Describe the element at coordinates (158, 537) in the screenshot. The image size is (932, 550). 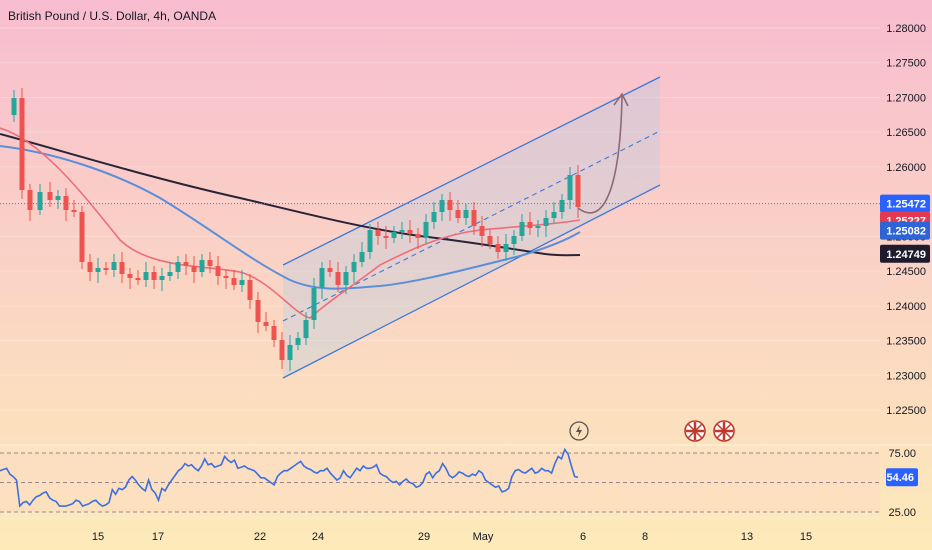
I see `time-tick-label: 17` at that location.